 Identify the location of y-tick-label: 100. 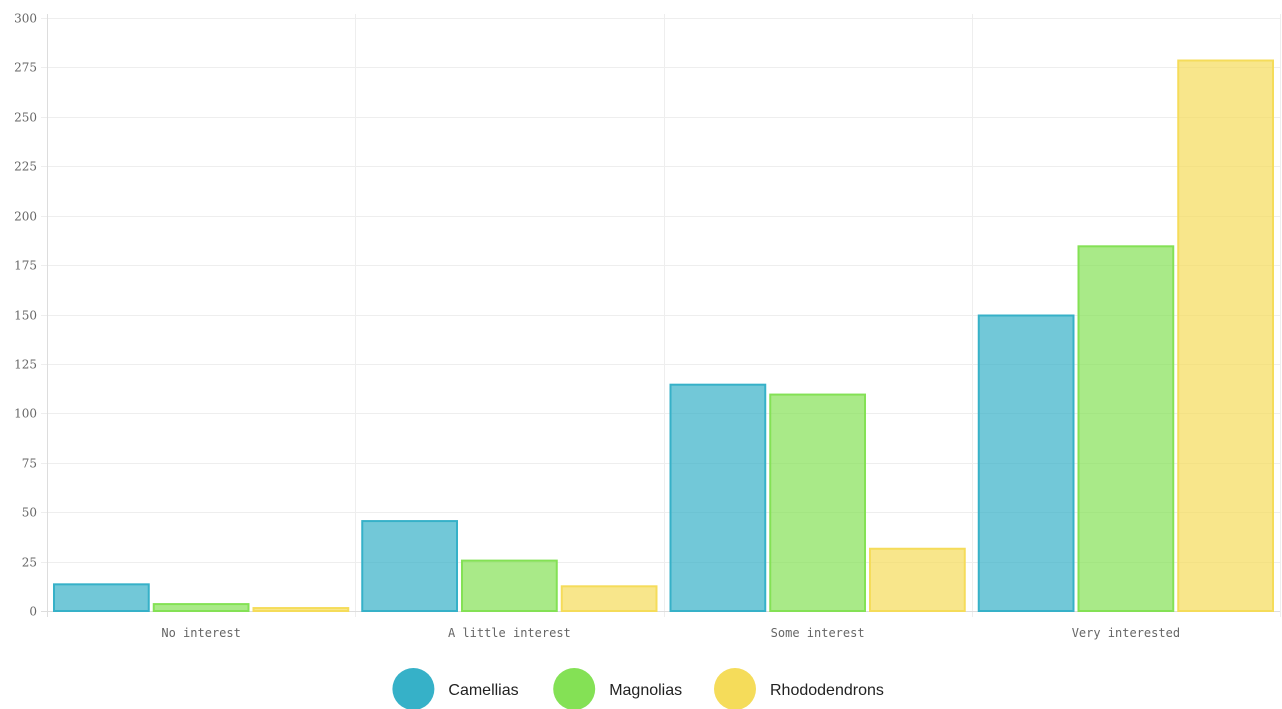
(25, 414).